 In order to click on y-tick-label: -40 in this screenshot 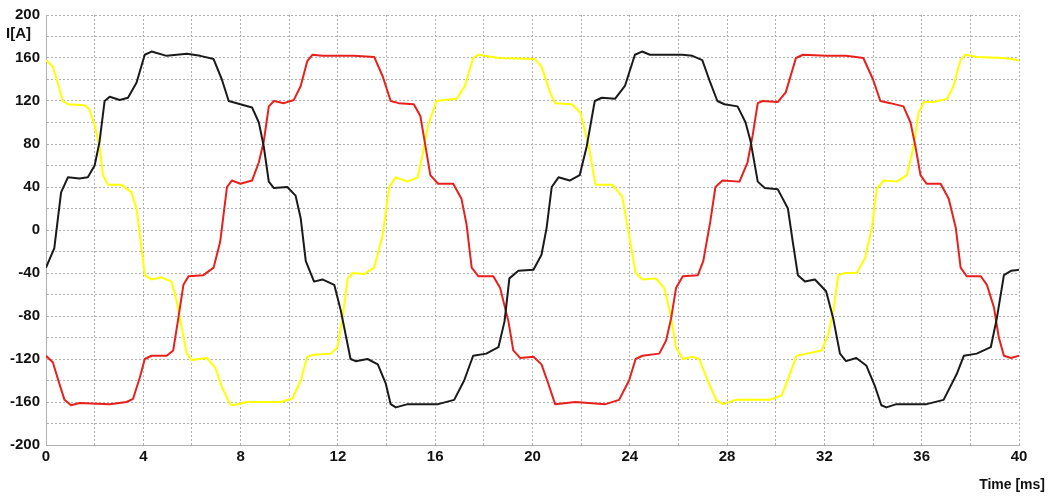, I will do `click(29, 272)`.